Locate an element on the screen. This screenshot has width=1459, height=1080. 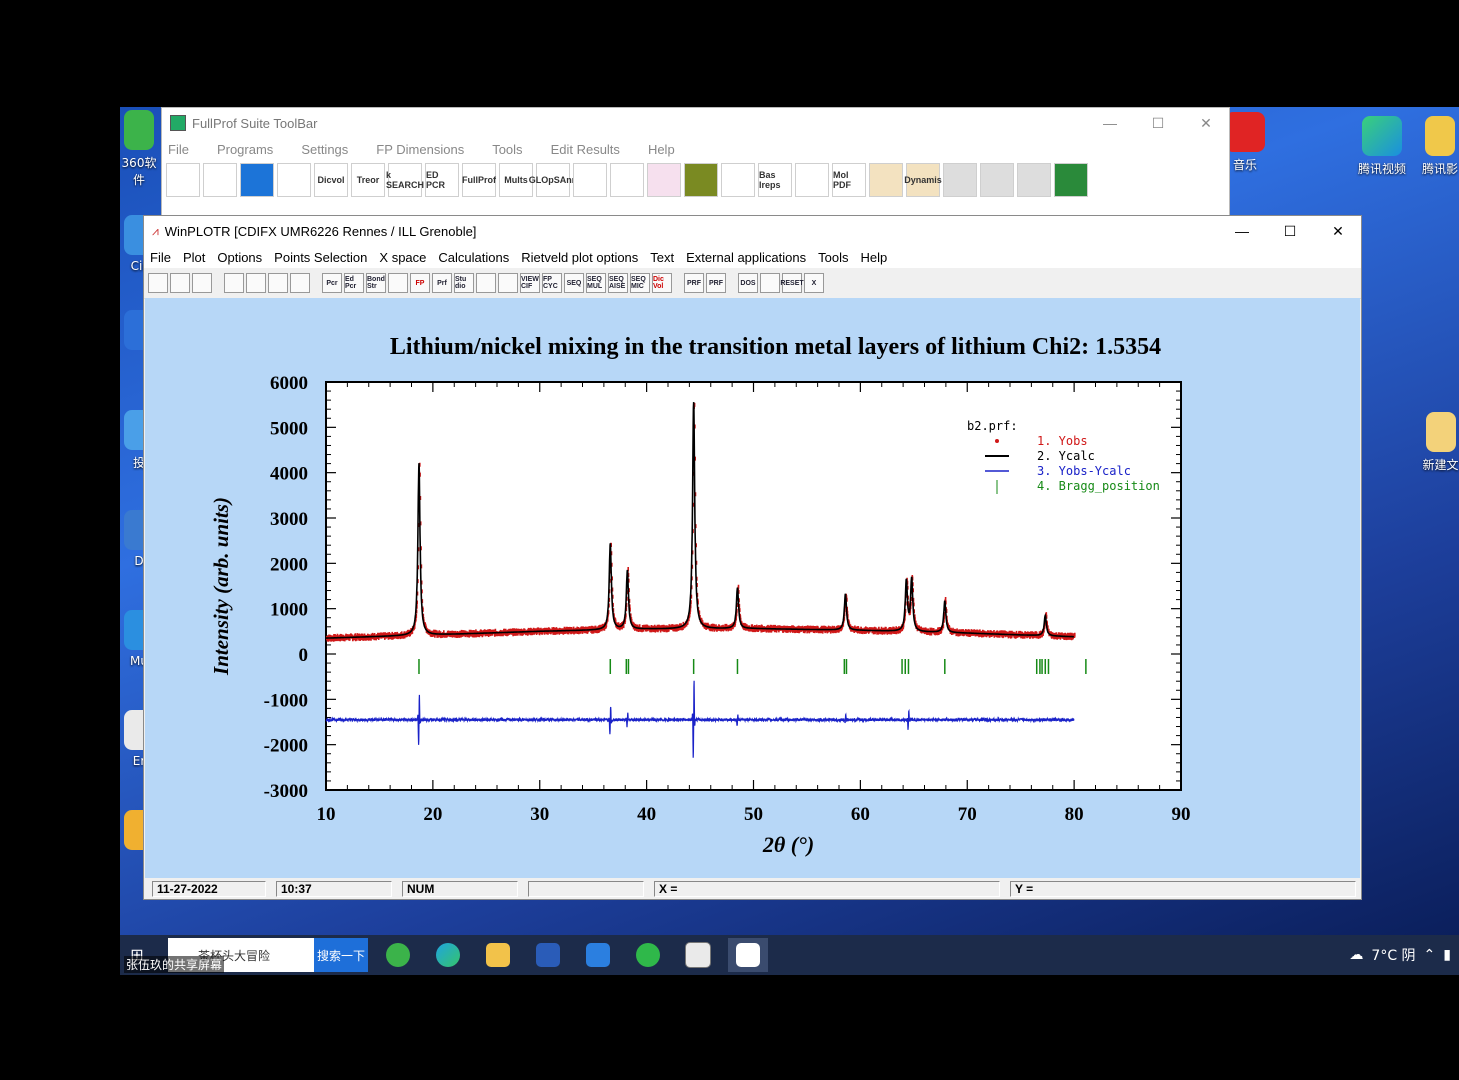
dos-button: DOS is located at coordinates (748, 283).